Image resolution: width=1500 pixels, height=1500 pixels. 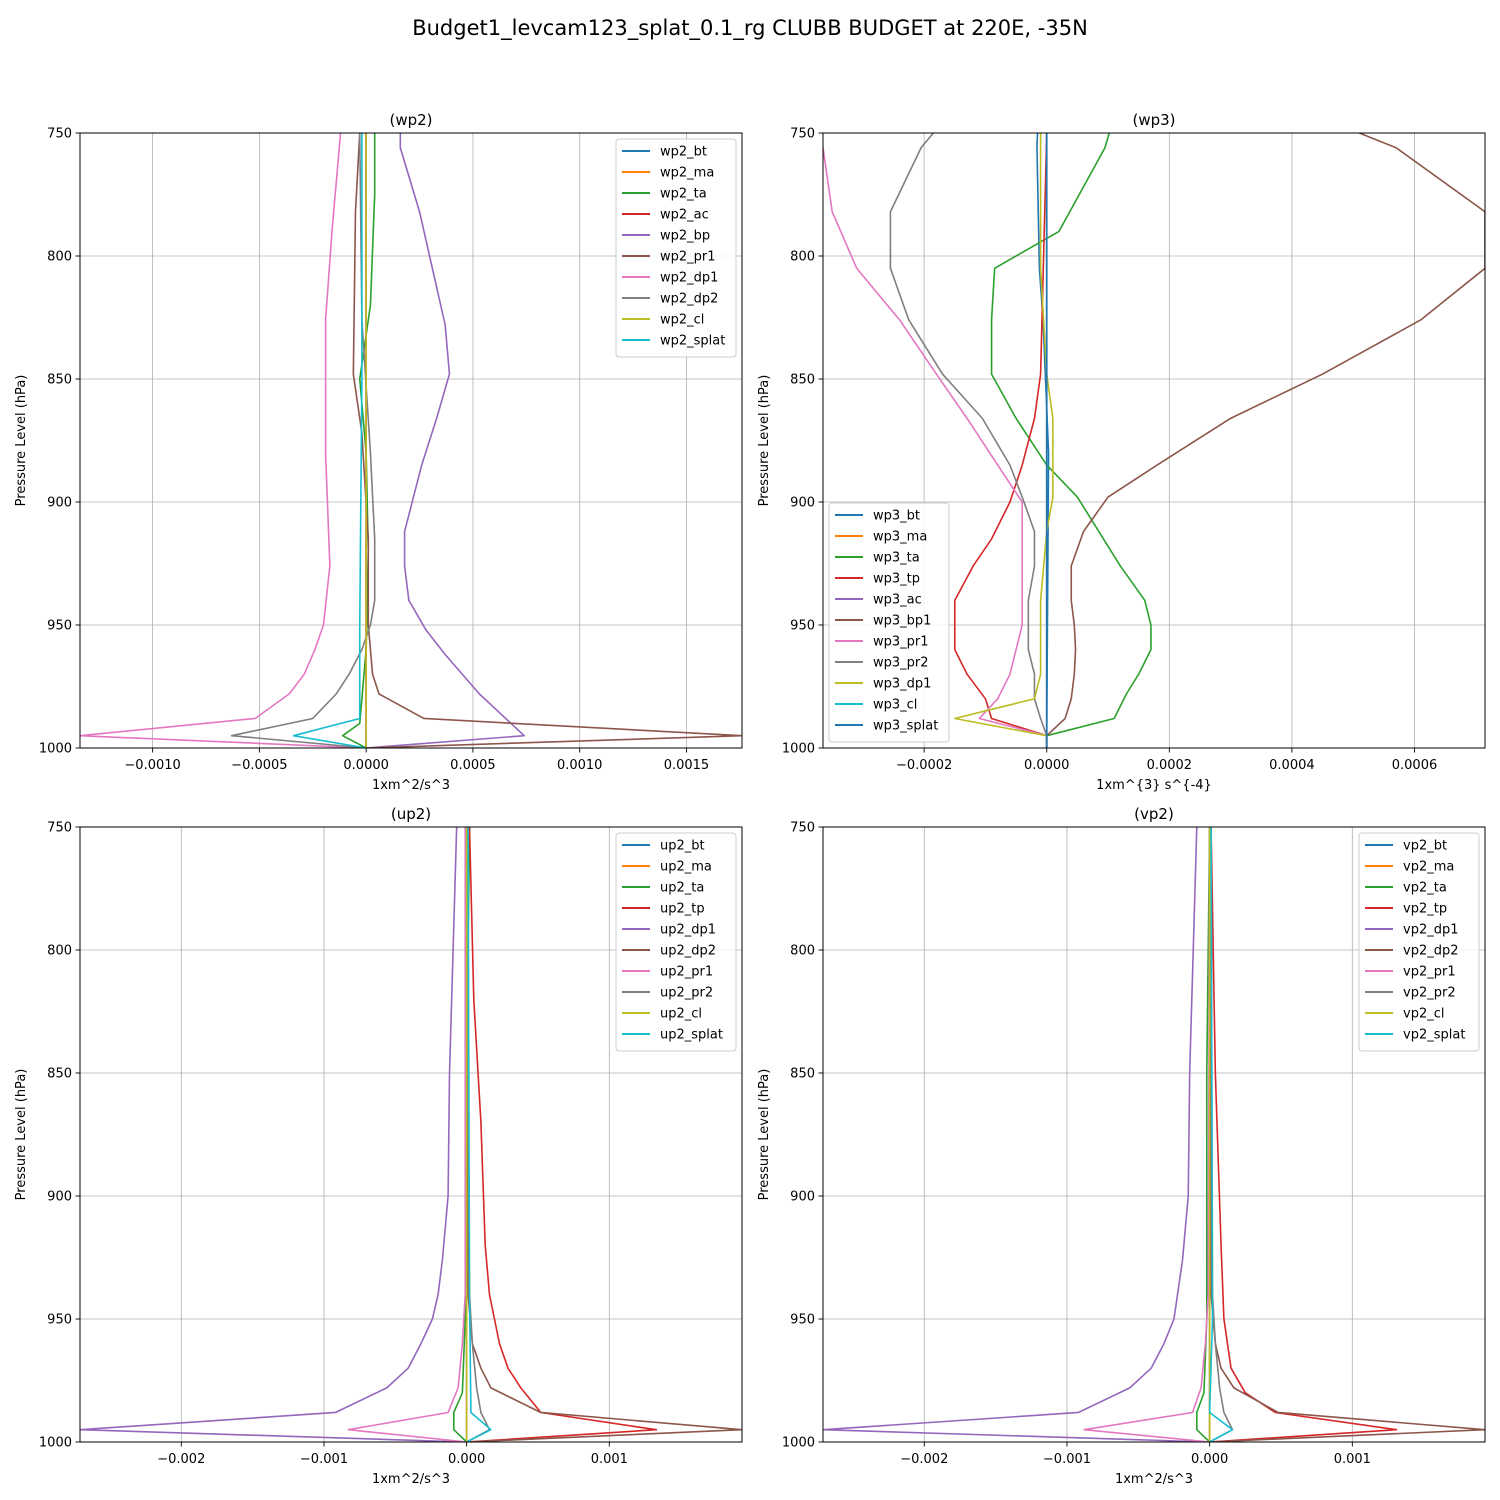 I want to click on legend-entry: wp3_bt, so click(x=896, y=516).